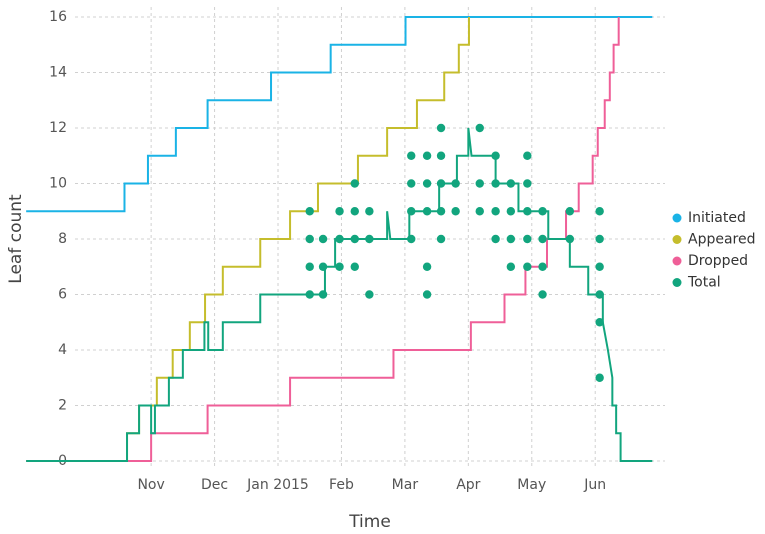 The width and height of the screenshot is (765, 534). Describe the element at coordinates (58, 73) in the screenshot. I see `y-tick-label: 14` at that location.